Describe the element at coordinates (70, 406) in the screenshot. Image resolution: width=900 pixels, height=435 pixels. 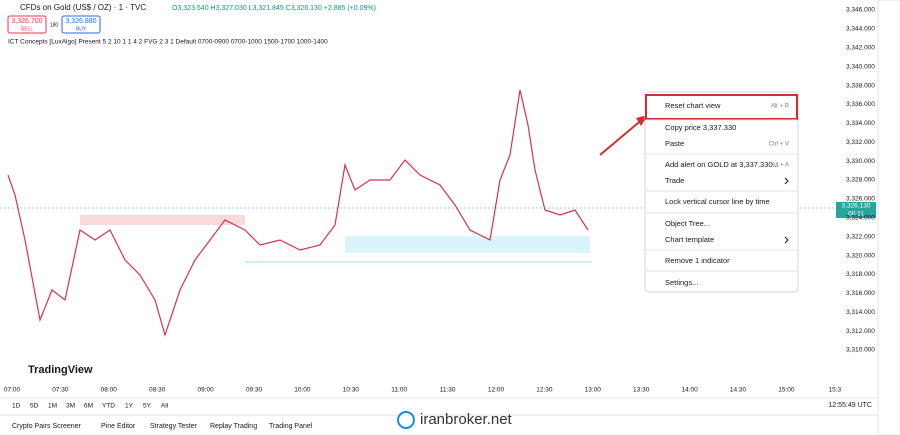
I see `timeframe: 3M` at that location.